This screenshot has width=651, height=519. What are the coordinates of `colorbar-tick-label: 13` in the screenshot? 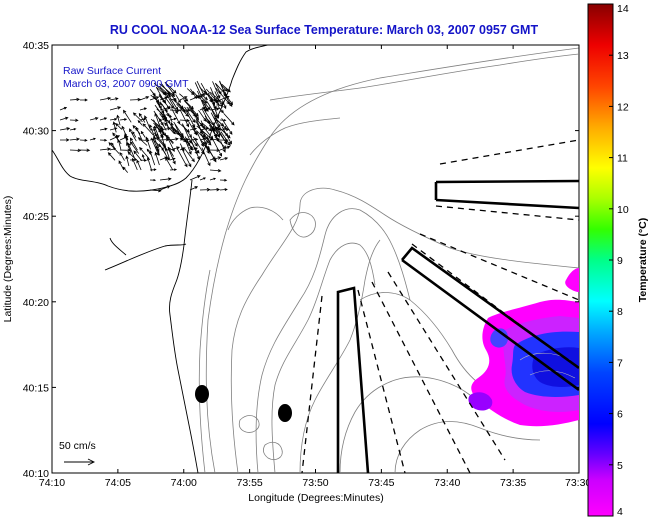 It's located at (623, 56).